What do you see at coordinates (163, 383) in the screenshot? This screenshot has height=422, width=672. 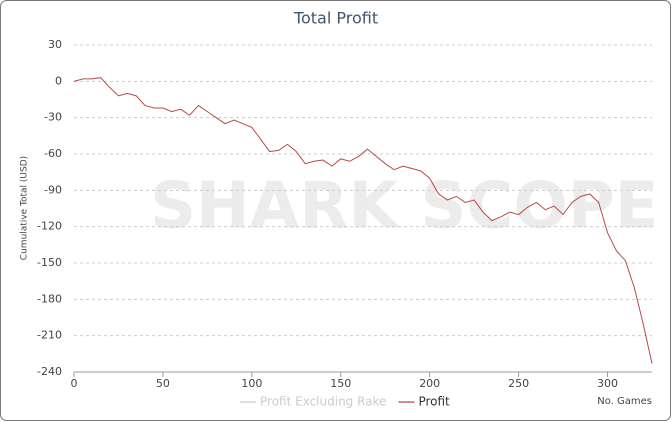 I see `x-tick-label: 50` at bounding box center [163, 383].